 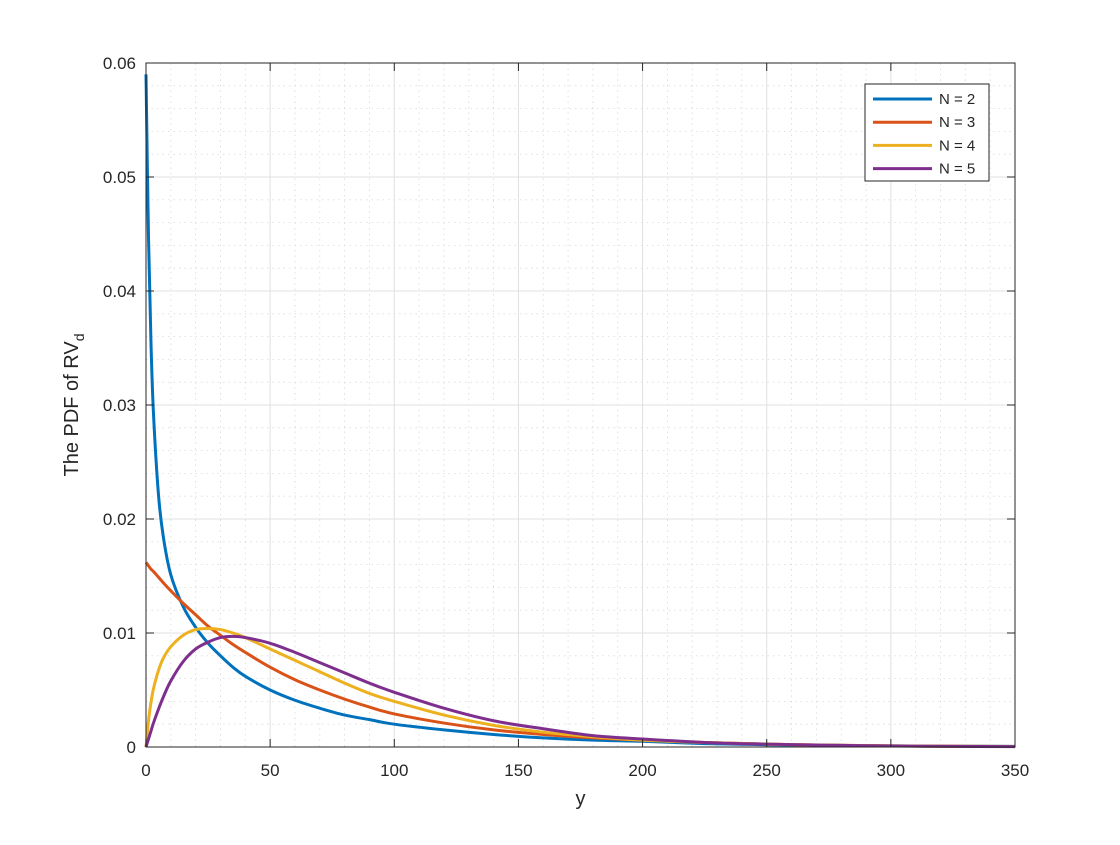 What do you see at coordinates (131, 747) in the screenshot?
I see `y-tick-label: 0` at bounding box center [131, 747].